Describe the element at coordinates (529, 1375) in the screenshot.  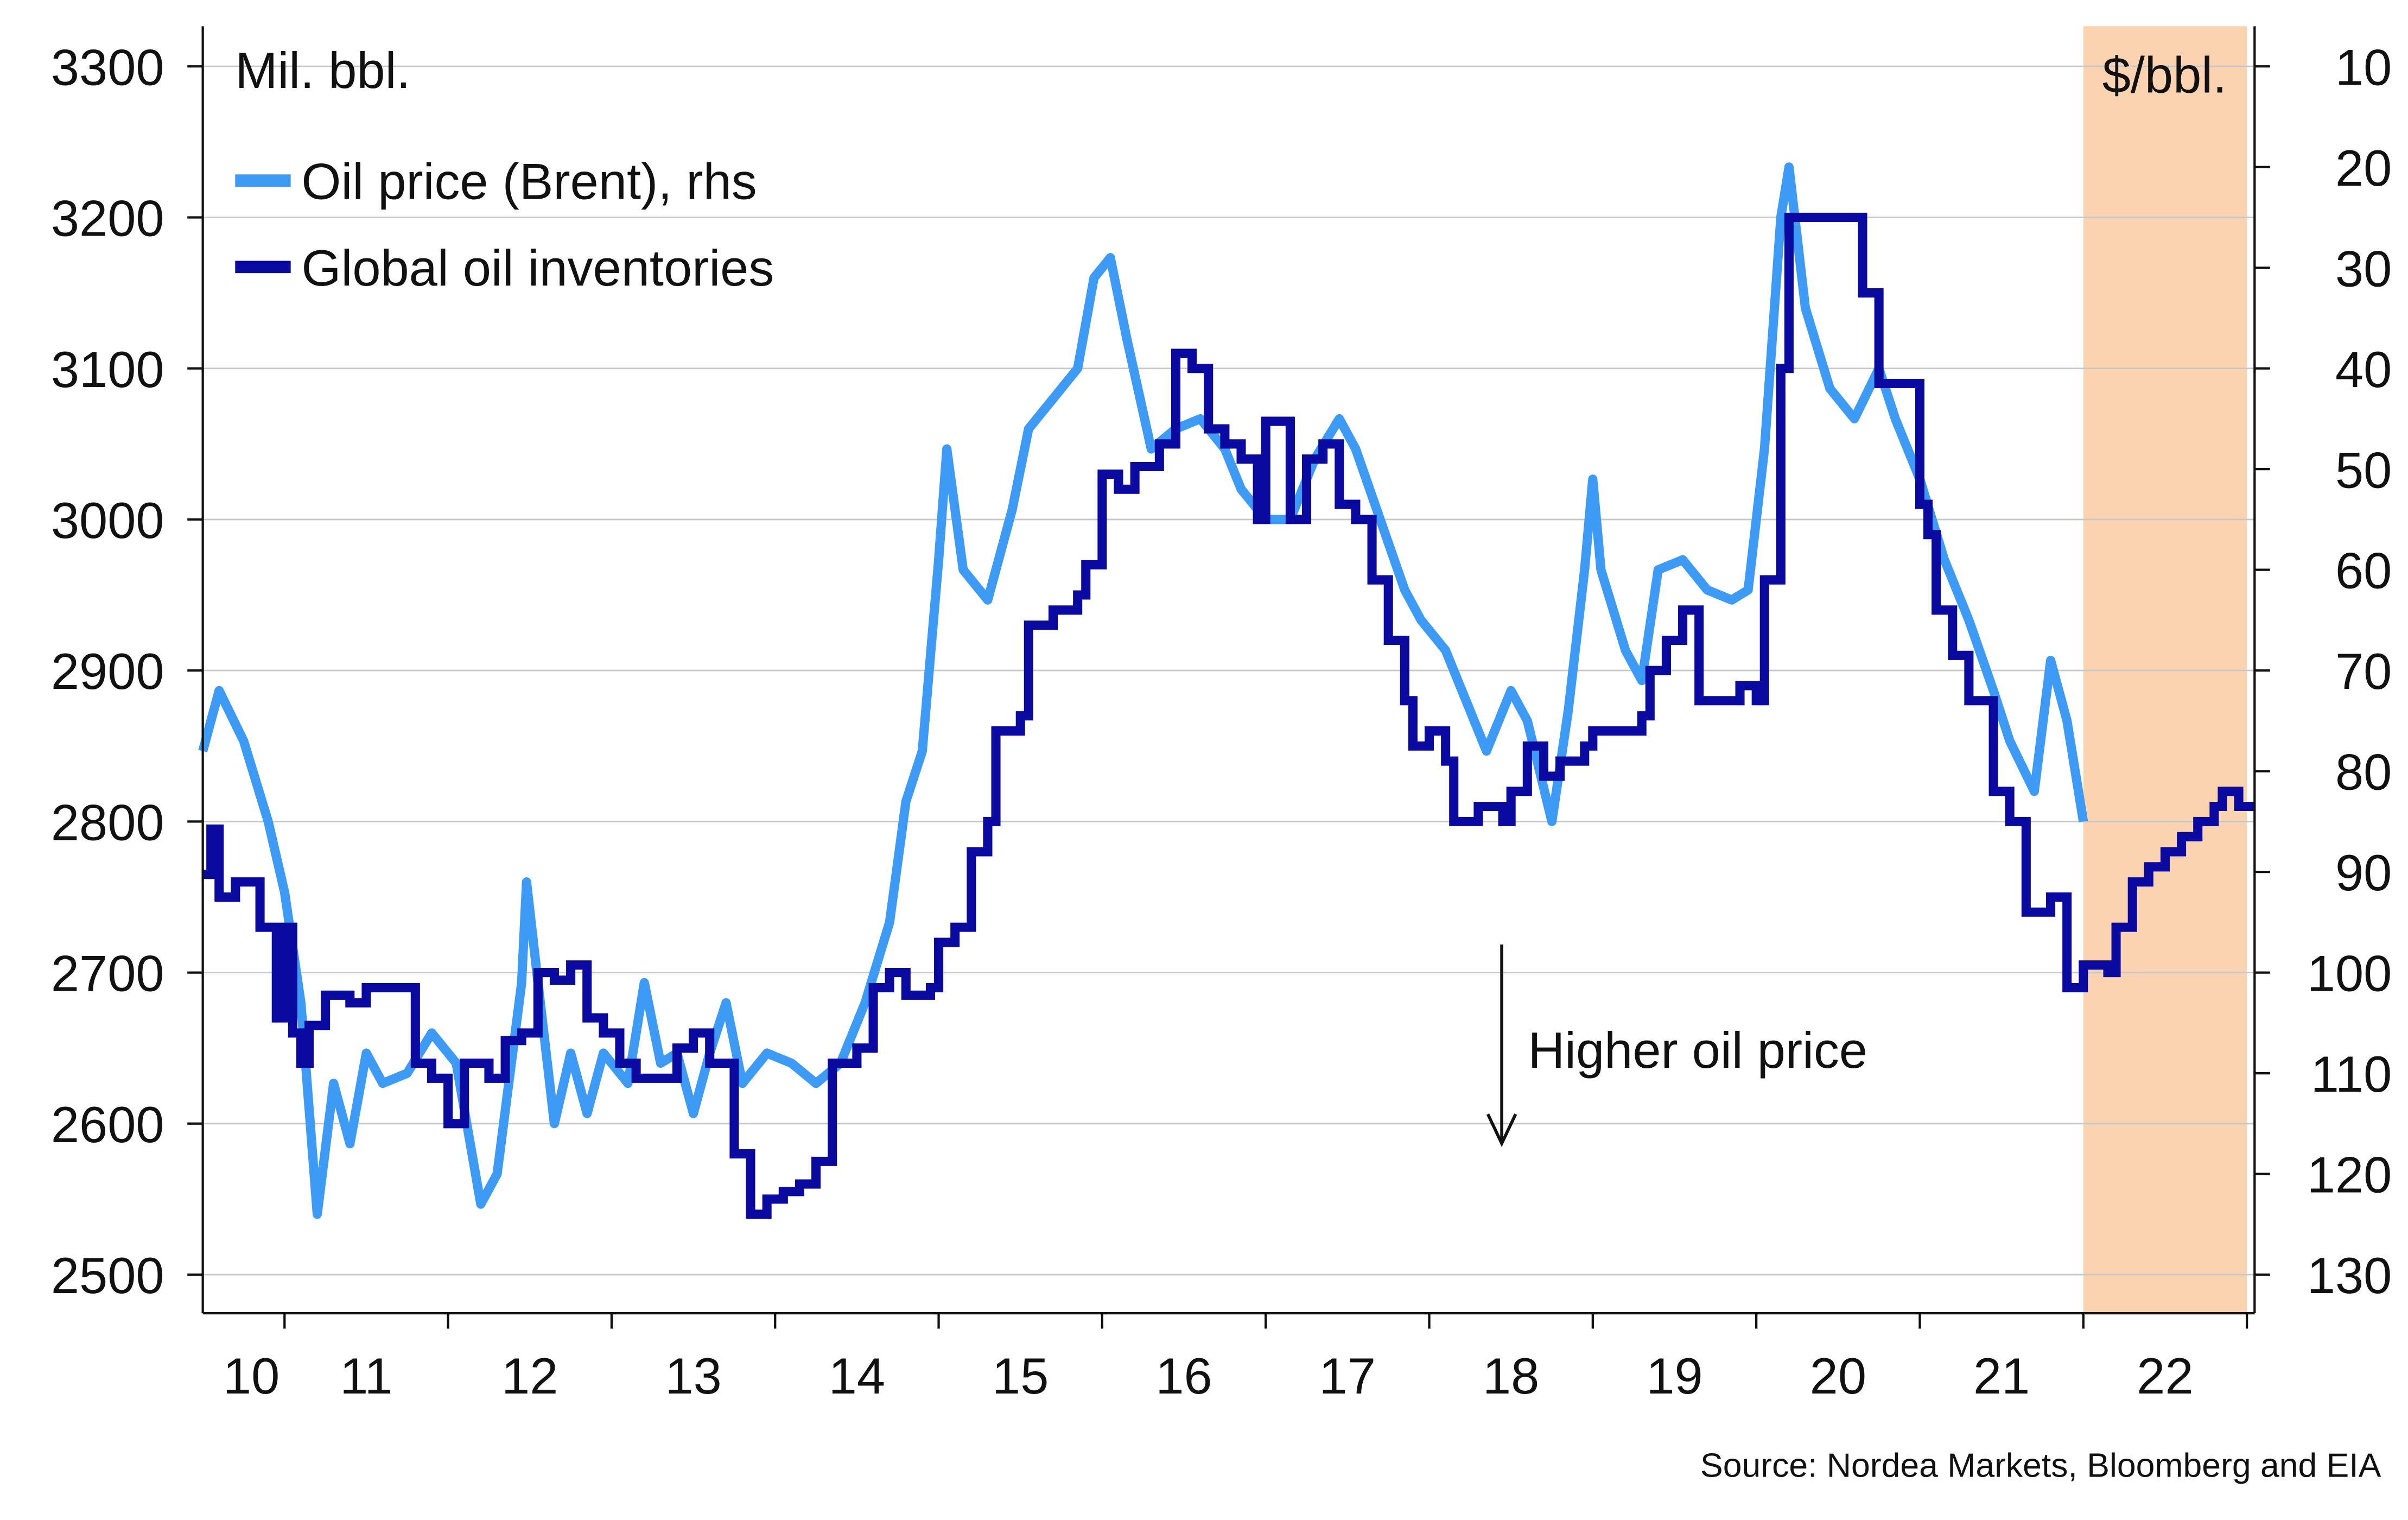
I see `x-tick-label: 12` at that location.